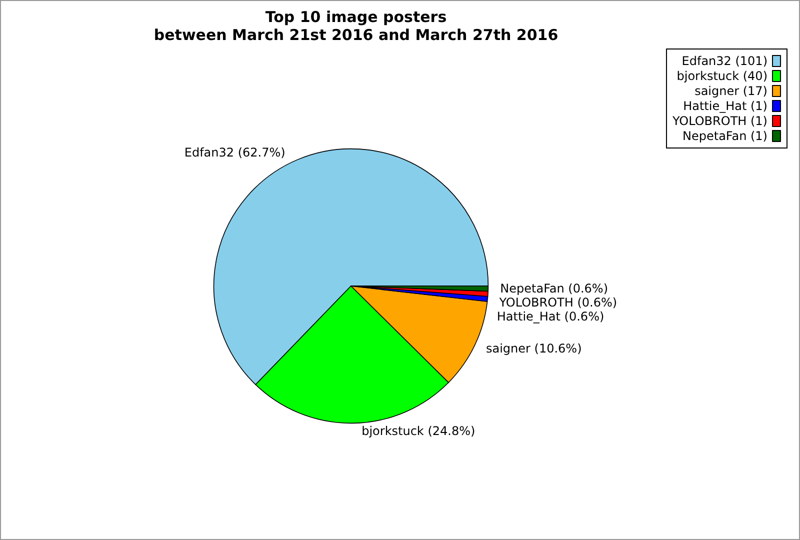 Image resolution: width=800 pixels, height=540 pixels. I want to click on data-label: Edfan32 (62.7%), so click(235, 152).